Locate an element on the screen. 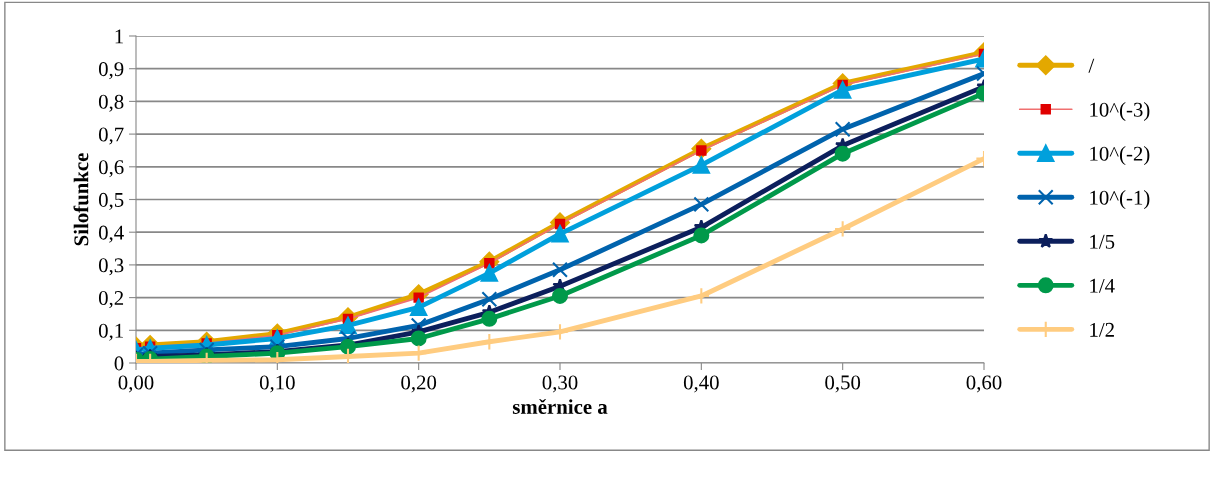 Image resolution: width=1214 pixels, height=479 pixels. legend-label: 1/2 is located at coordinates (1102, 329).